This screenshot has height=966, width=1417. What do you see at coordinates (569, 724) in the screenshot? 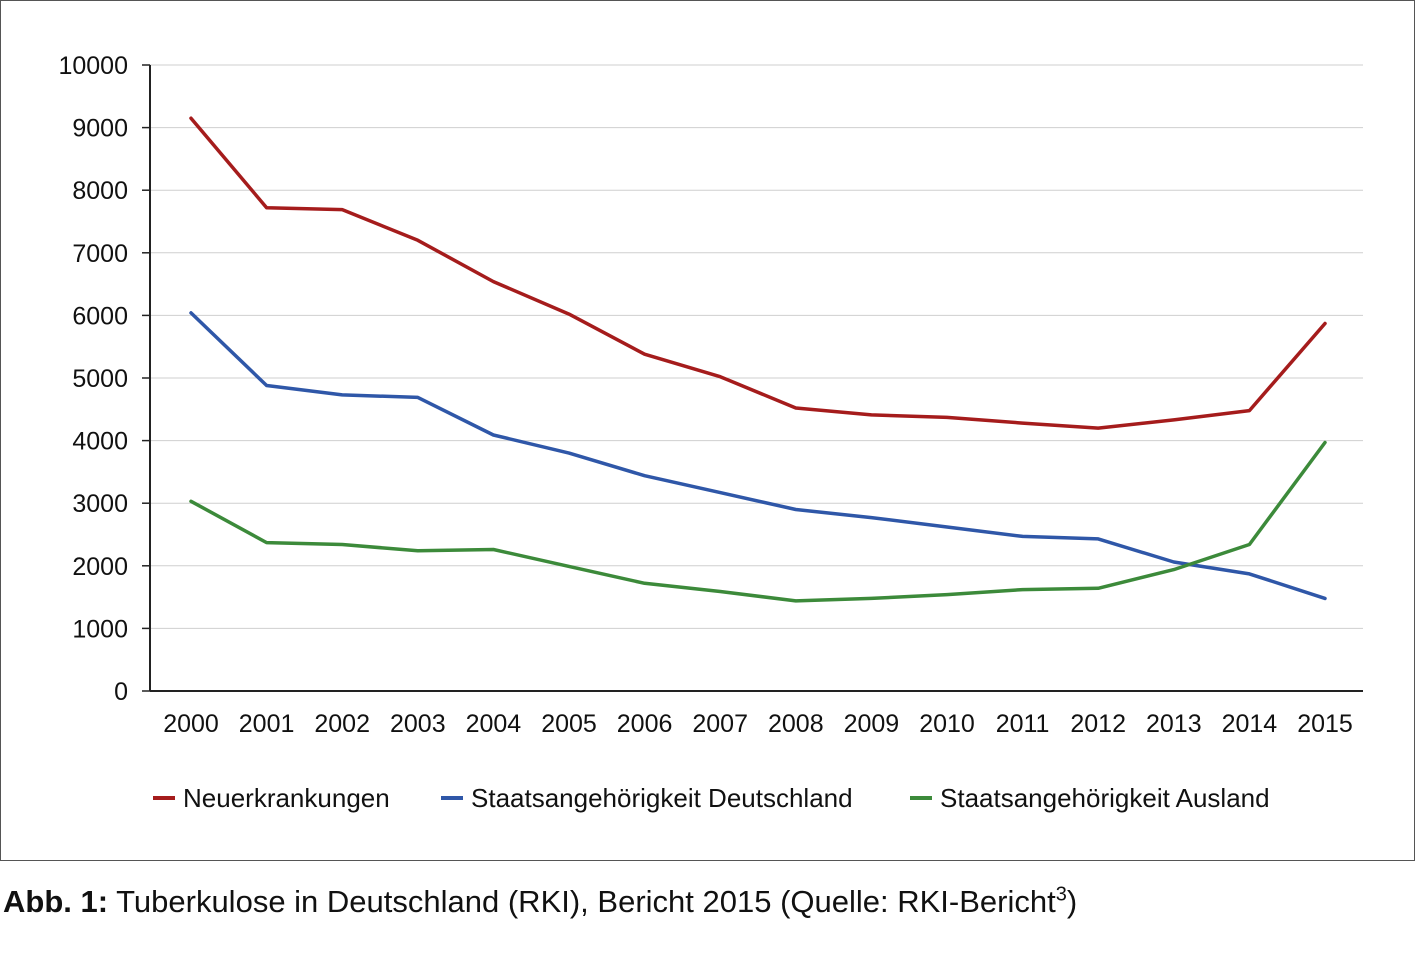
I see `x-tick-label: 2005` at bounding box center [569, 724].